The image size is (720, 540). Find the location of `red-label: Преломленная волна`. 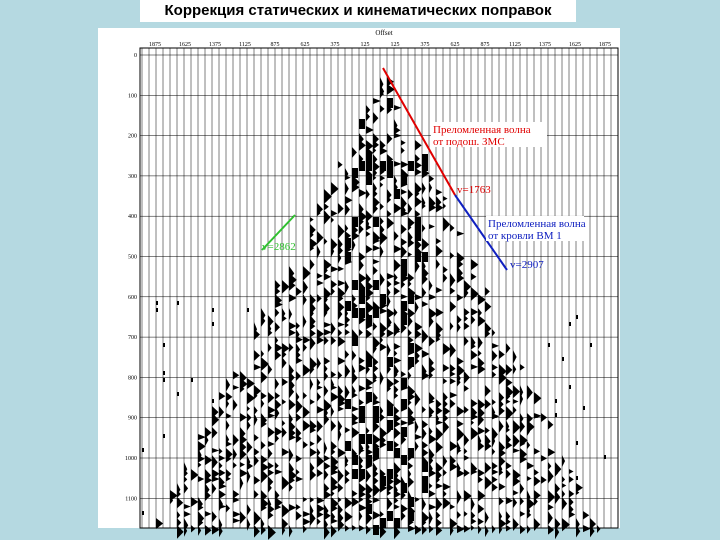

red-label: Преломленная волна is located at coordinates (482, 130).